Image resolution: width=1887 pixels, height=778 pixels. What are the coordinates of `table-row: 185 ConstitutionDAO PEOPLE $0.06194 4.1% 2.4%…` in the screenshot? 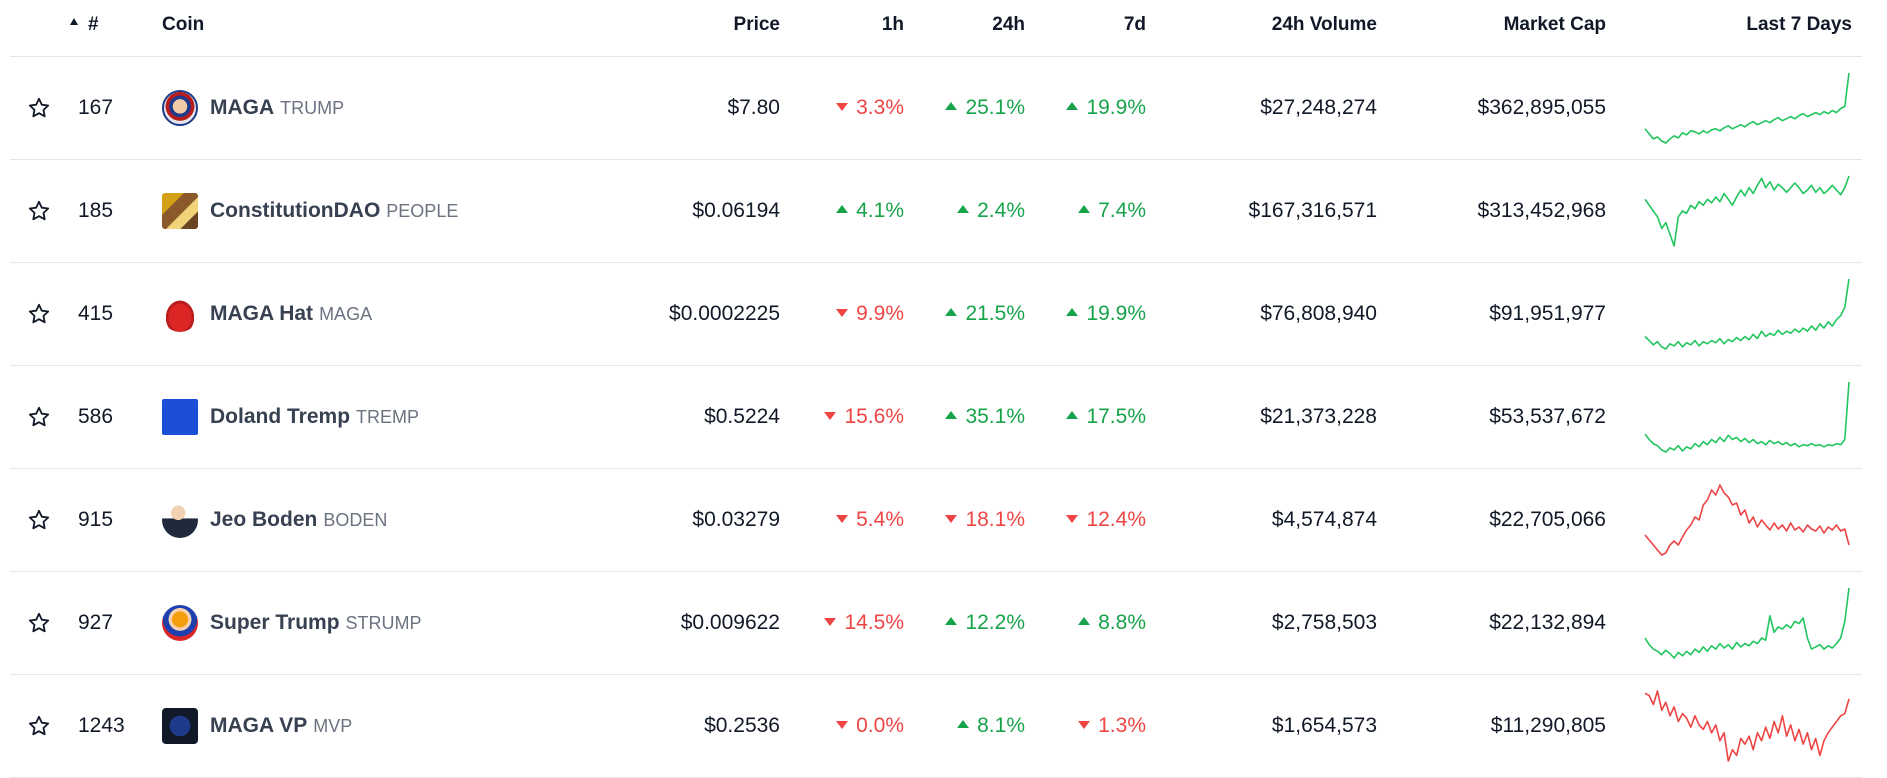 It's located at (936, 211).